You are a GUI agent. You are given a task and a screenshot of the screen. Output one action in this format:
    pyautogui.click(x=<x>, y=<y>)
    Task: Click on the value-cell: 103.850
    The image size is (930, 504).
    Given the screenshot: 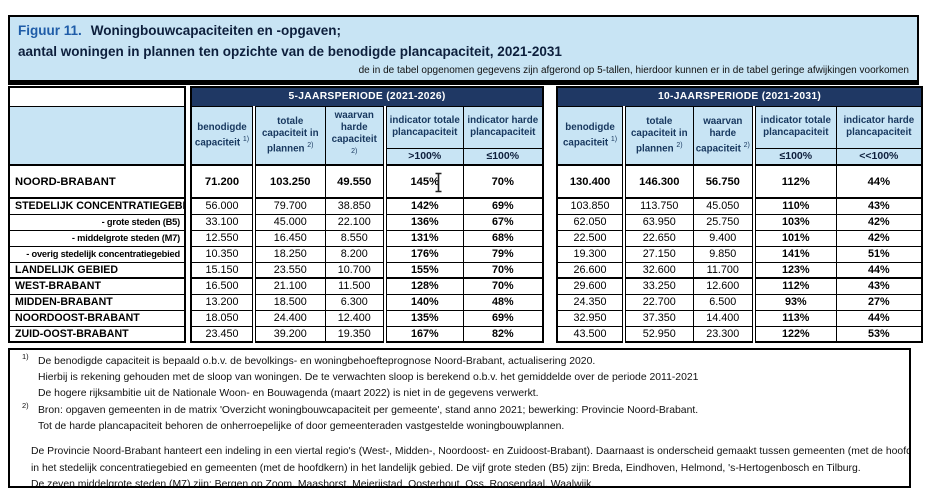 What is the action you would take?
    pyautogui.click(x=590, y=206)
    